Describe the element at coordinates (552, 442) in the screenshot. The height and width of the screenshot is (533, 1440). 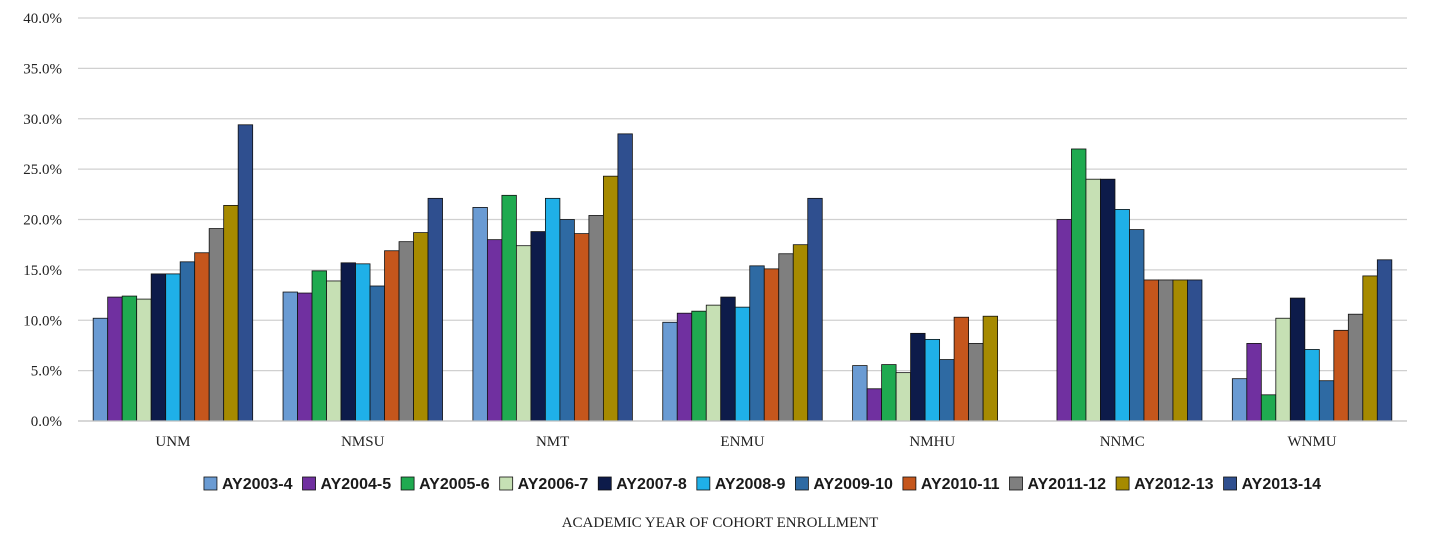
I see `x-category-label: NMT` at that location.